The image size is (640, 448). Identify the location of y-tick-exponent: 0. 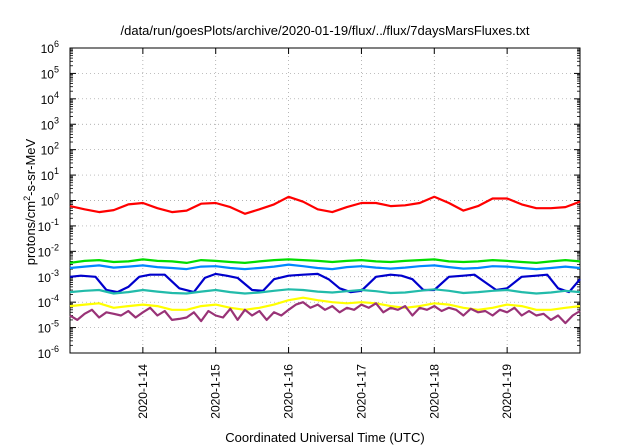
(56, 197).